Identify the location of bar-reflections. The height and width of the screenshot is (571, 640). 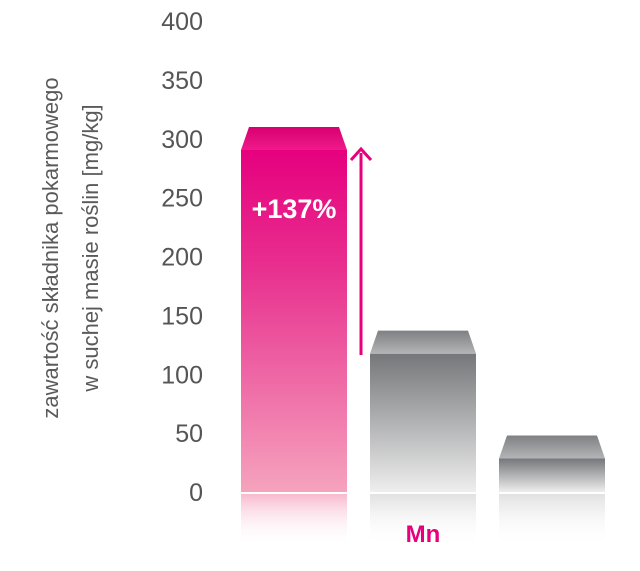
(423, 520).